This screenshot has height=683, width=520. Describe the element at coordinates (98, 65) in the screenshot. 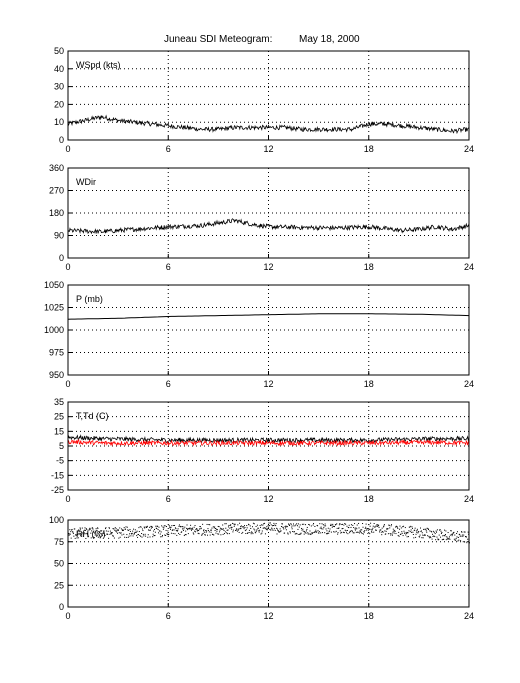

I see `panel-label-wspd: WSpd (kts)` at that location.